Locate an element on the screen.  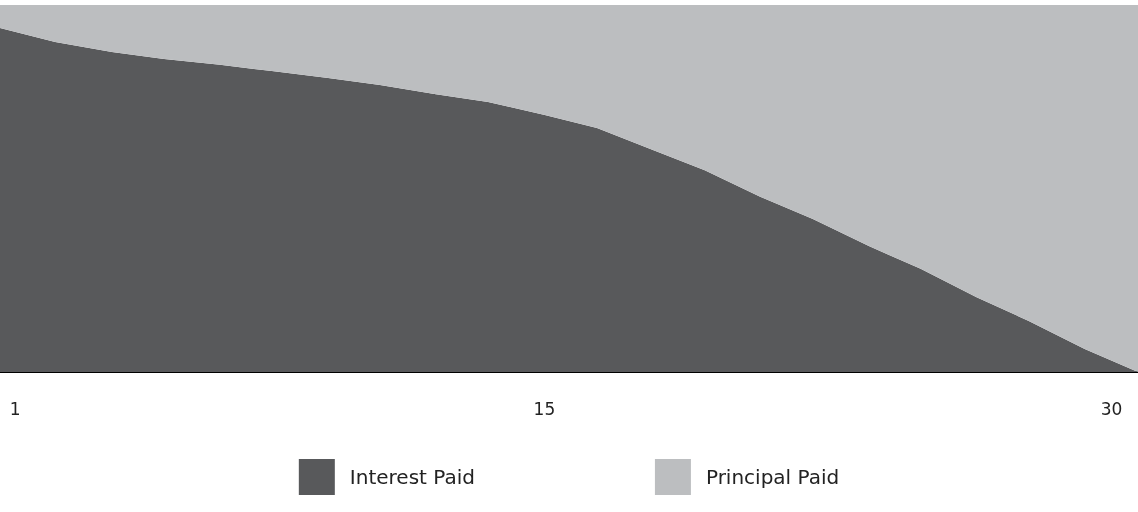
legend-label: Principal Paid is located at coordinates (772, 477).